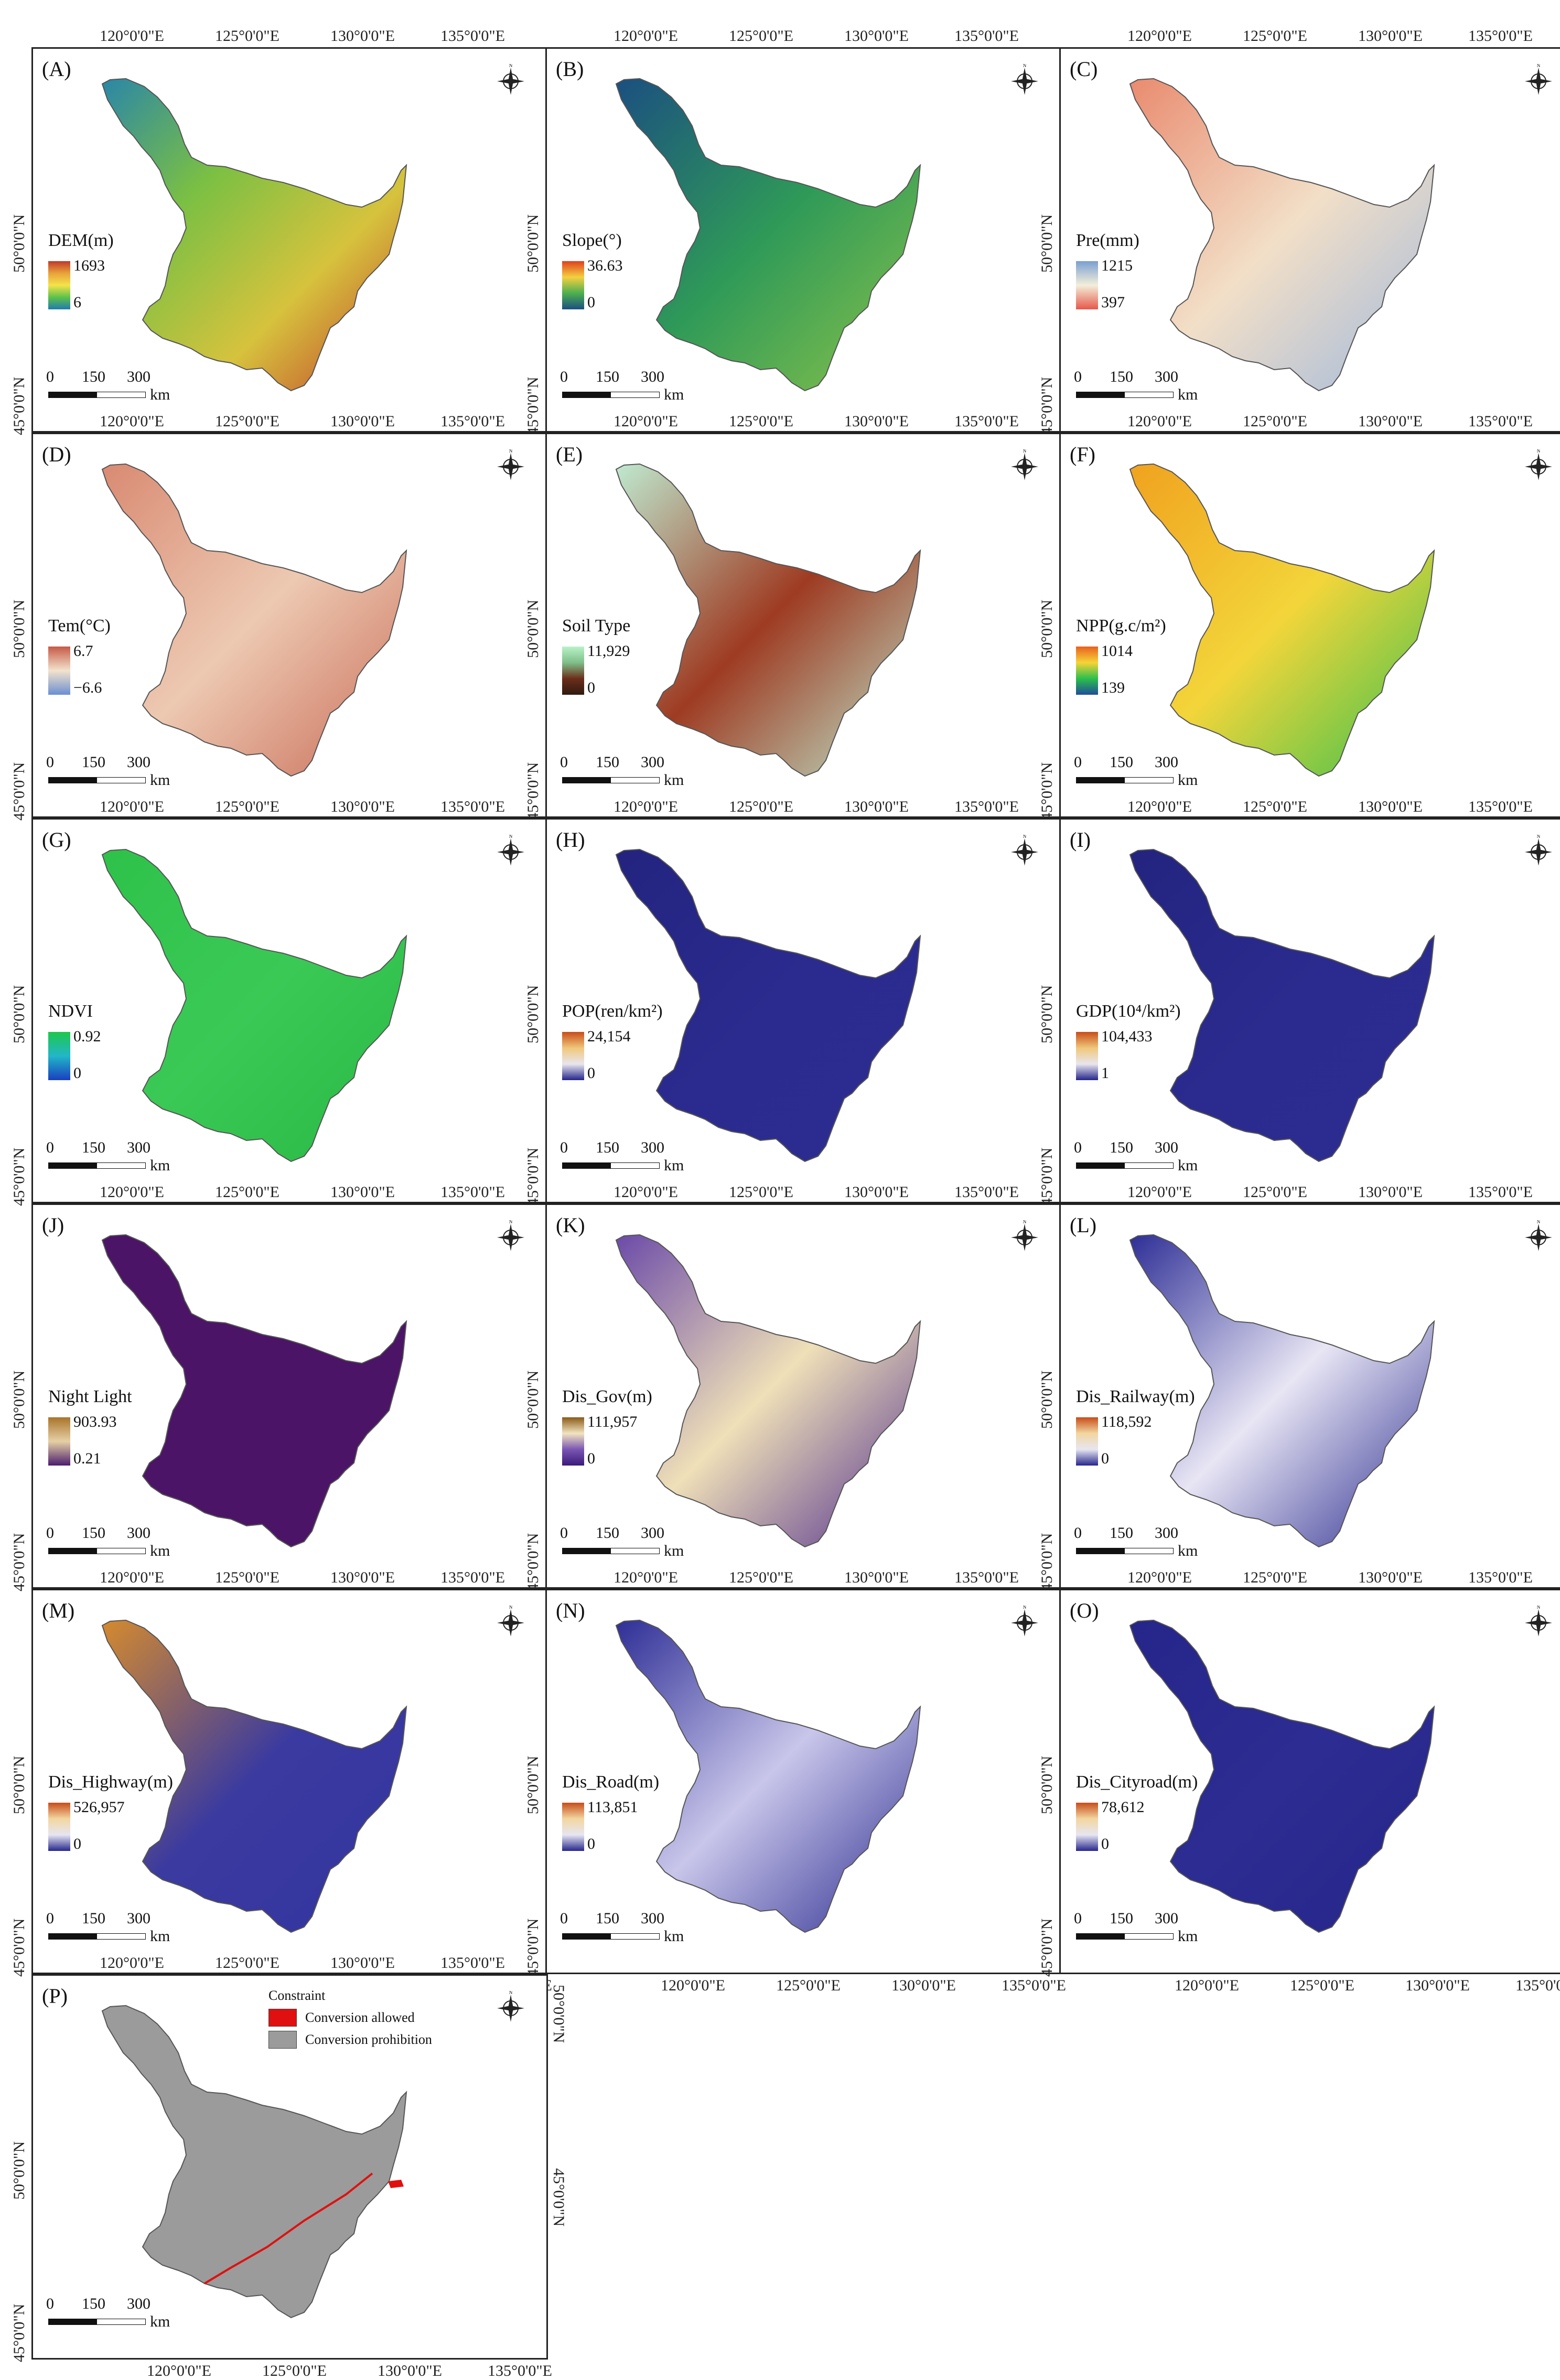 This screenshot has height=2380, width=1560. Describe the element at coordinates (58, 1610) in the screenshot. I see `panel-label: (M)` at that location.